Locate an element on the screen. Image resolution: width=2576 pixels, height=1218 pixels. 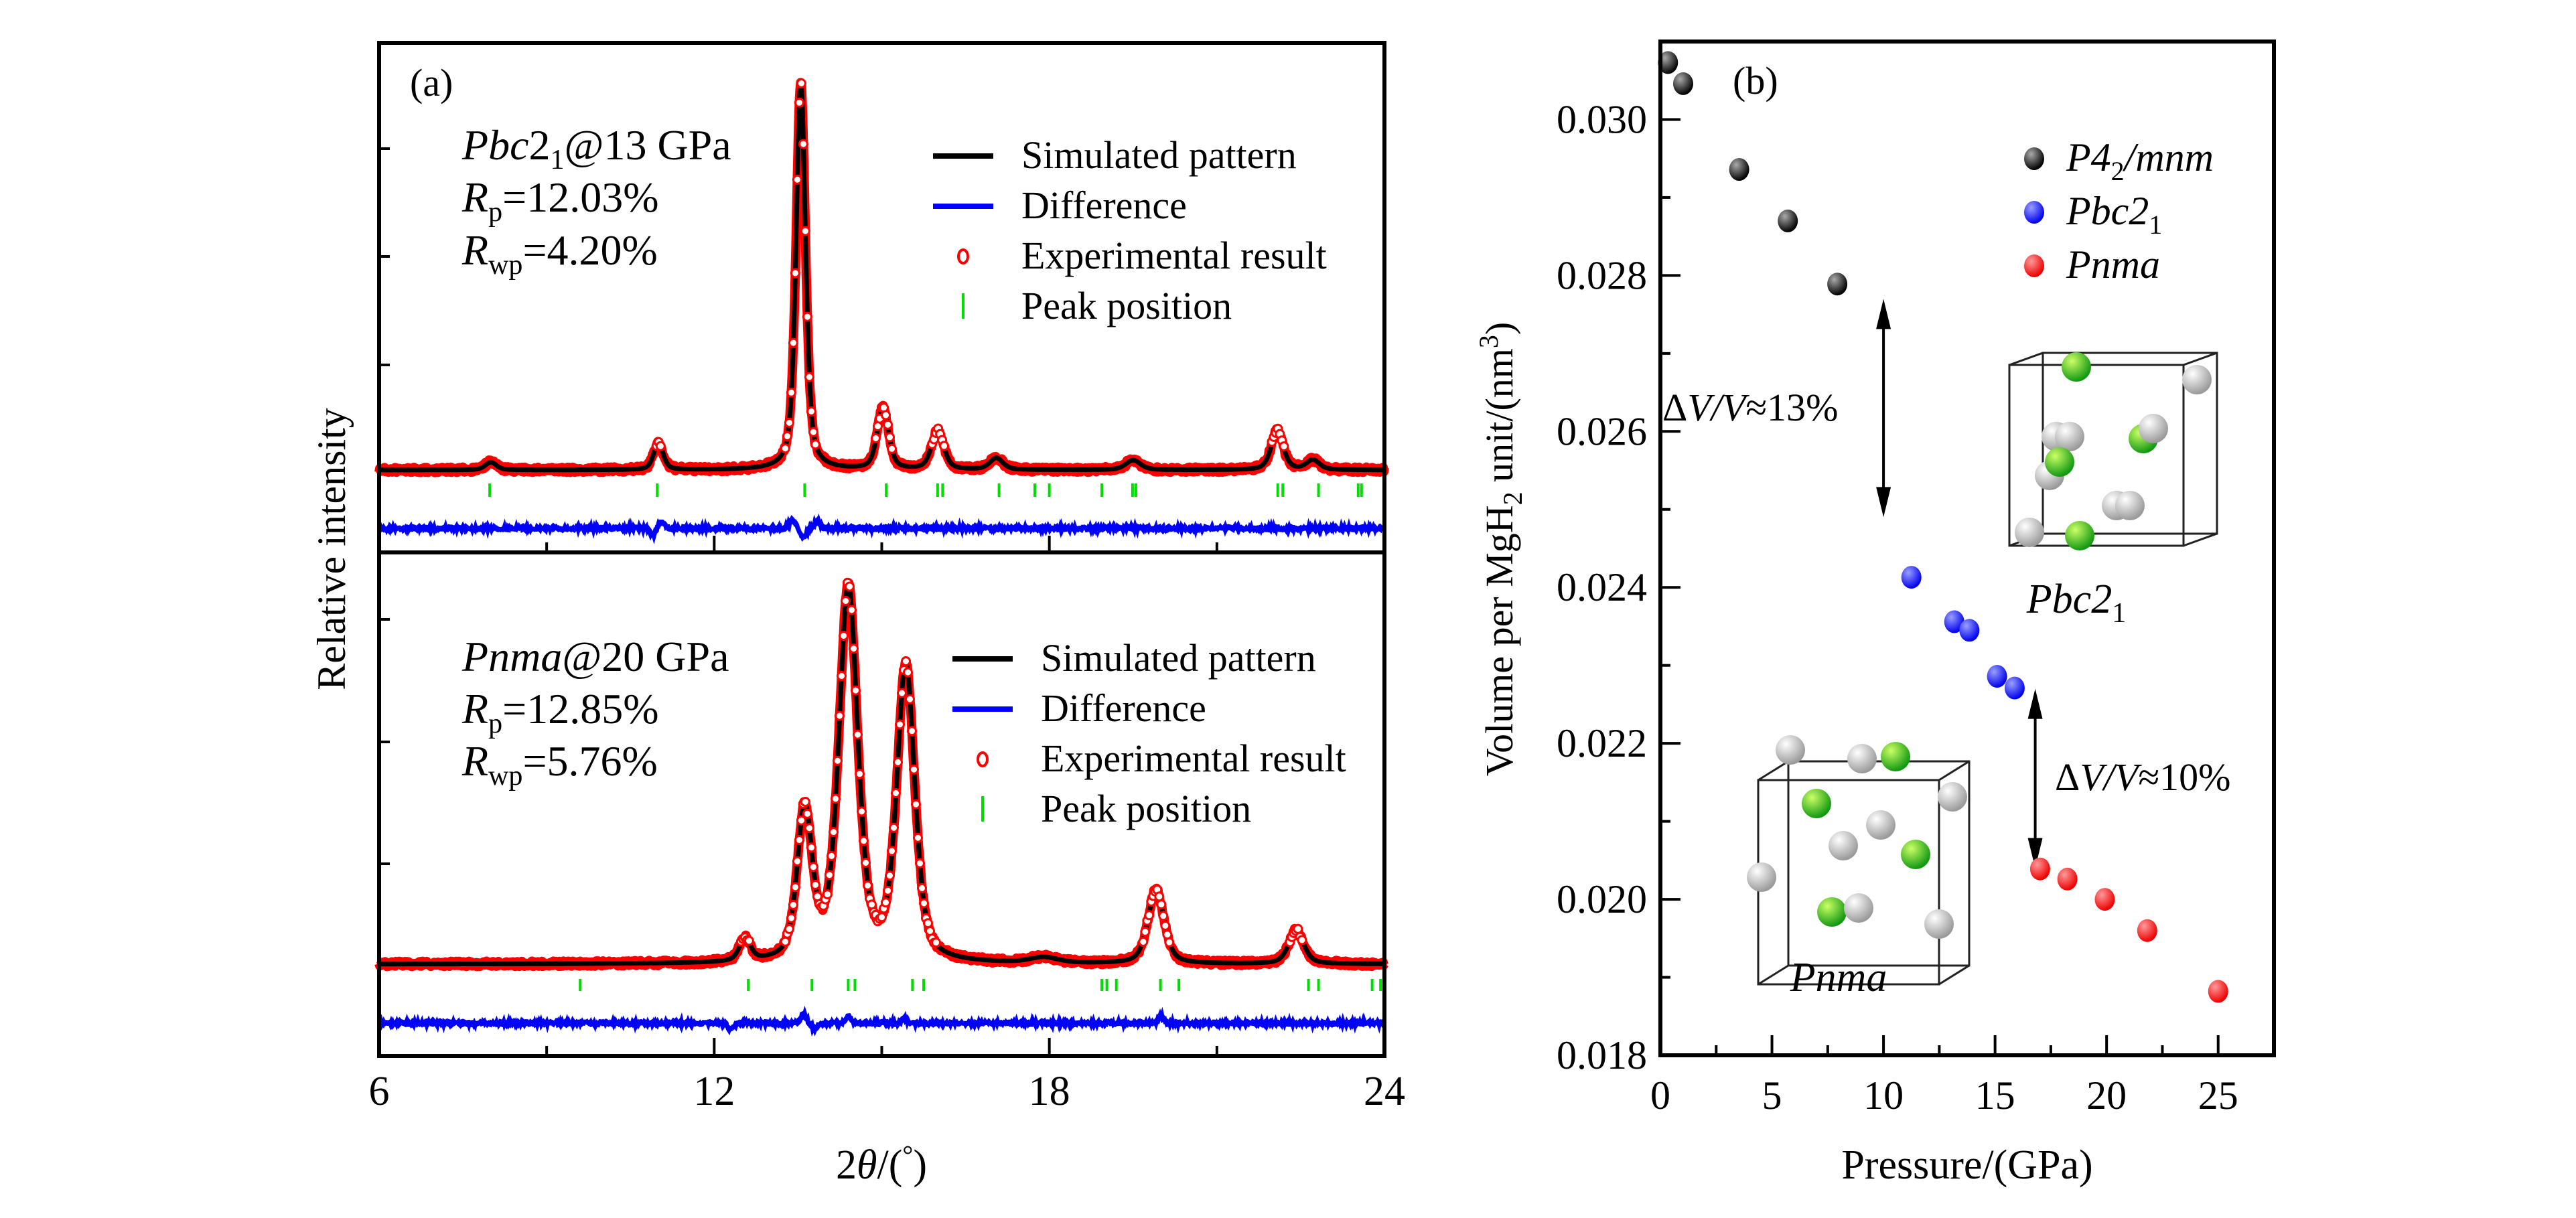
inset-pbc21-structure is located at coordinates (2113, 451).